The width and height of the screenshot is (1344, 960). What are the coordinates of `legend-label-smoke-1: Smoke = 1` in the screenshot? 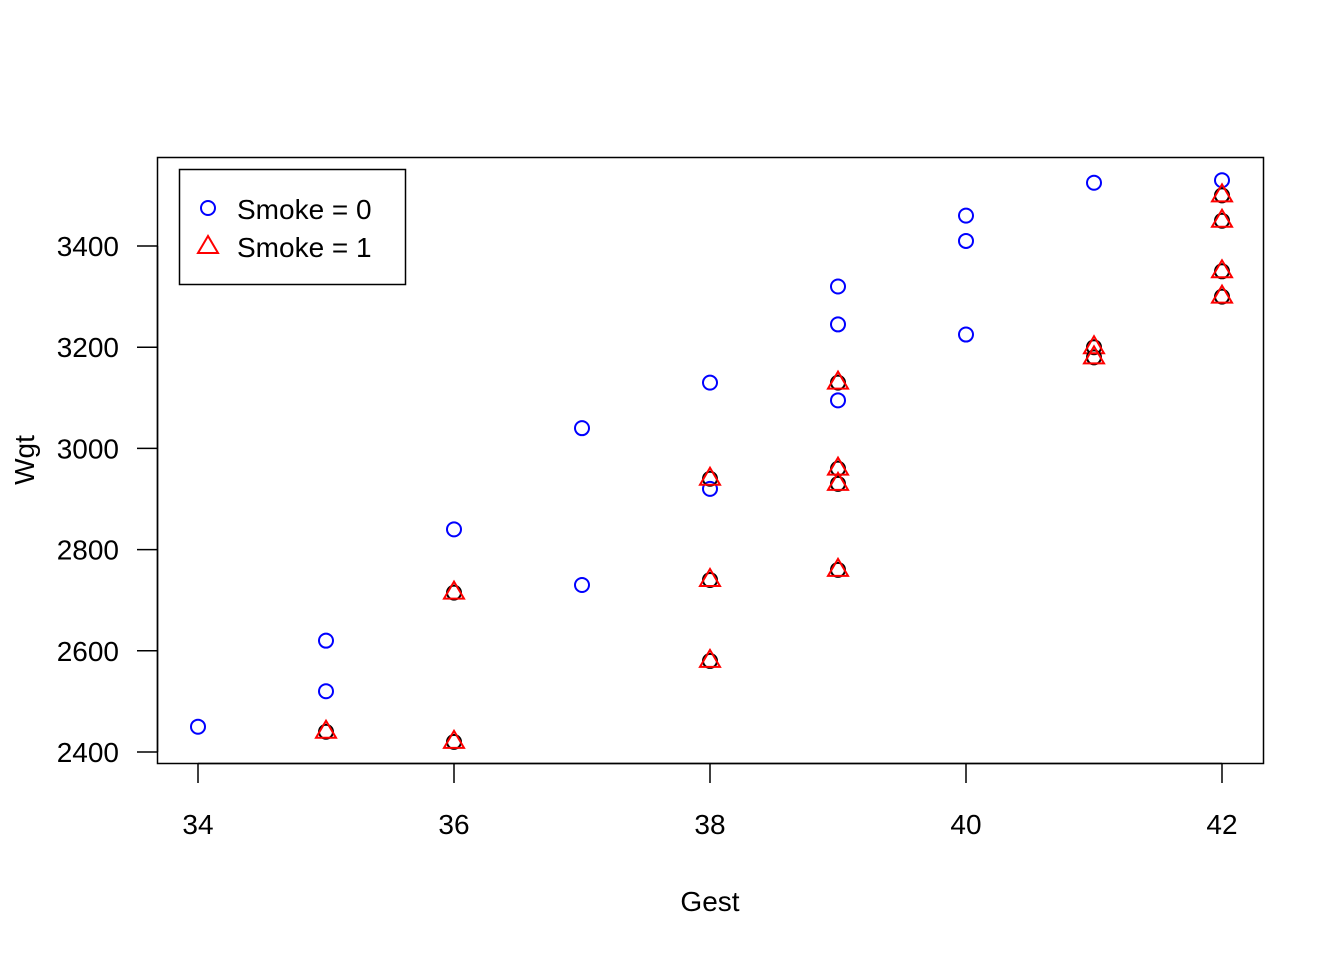 It's located at (304, 247).